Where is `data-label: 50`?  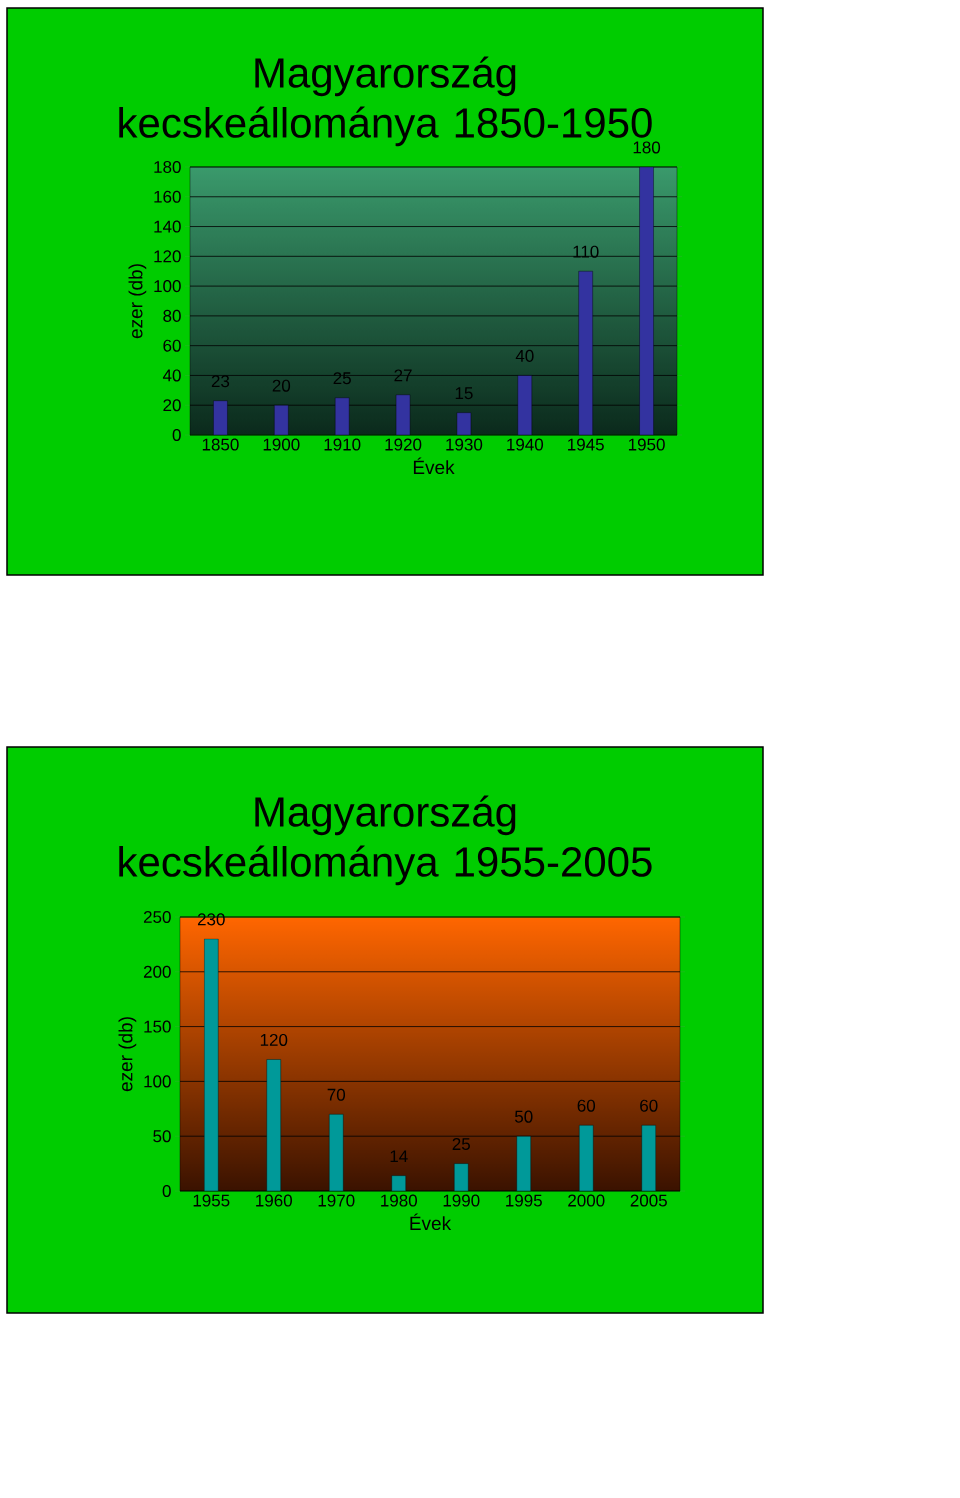
data-label: 50 is located at coordinates (523, 1116).